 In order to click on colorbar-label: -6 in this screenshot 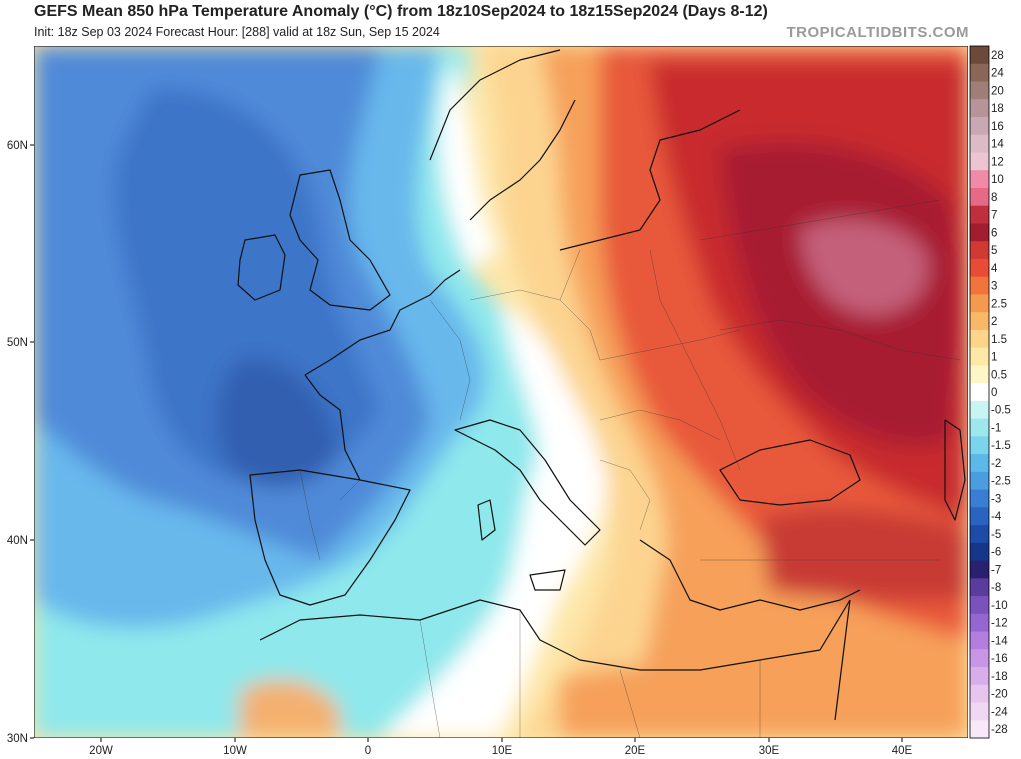, I will do `click(996, 553)`.